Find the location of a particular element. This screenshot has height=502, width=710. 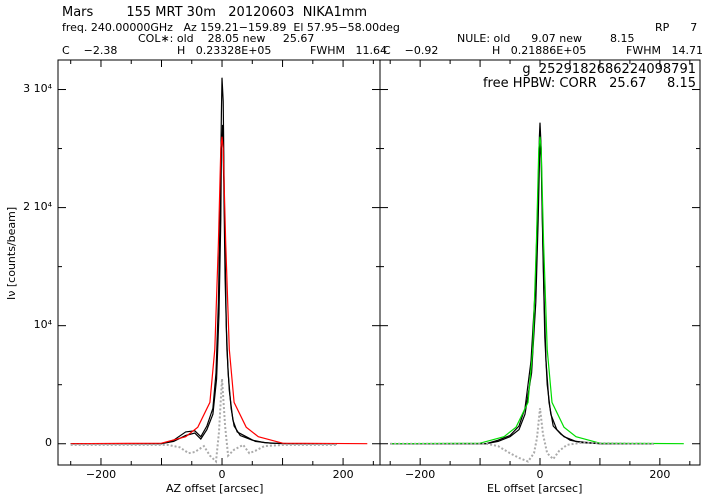

left-fit-fwhm: FWHM 11.64 is located at coordinates (348, 50).